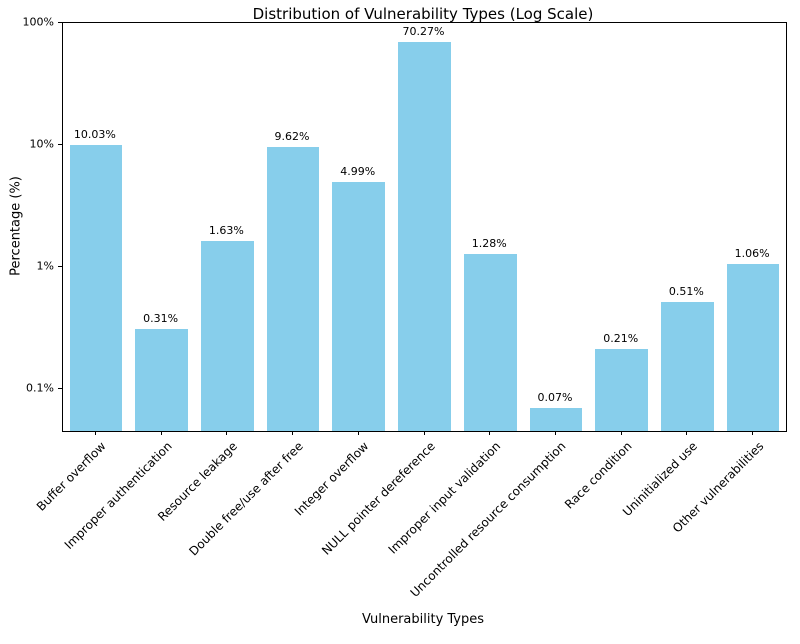 The width and height of the screenshot is (800, 644). What do you see at coordinates (686, 292) in the screenshot?
I see `bar-value-label: 0.51%` at bounding box center [686, 292].